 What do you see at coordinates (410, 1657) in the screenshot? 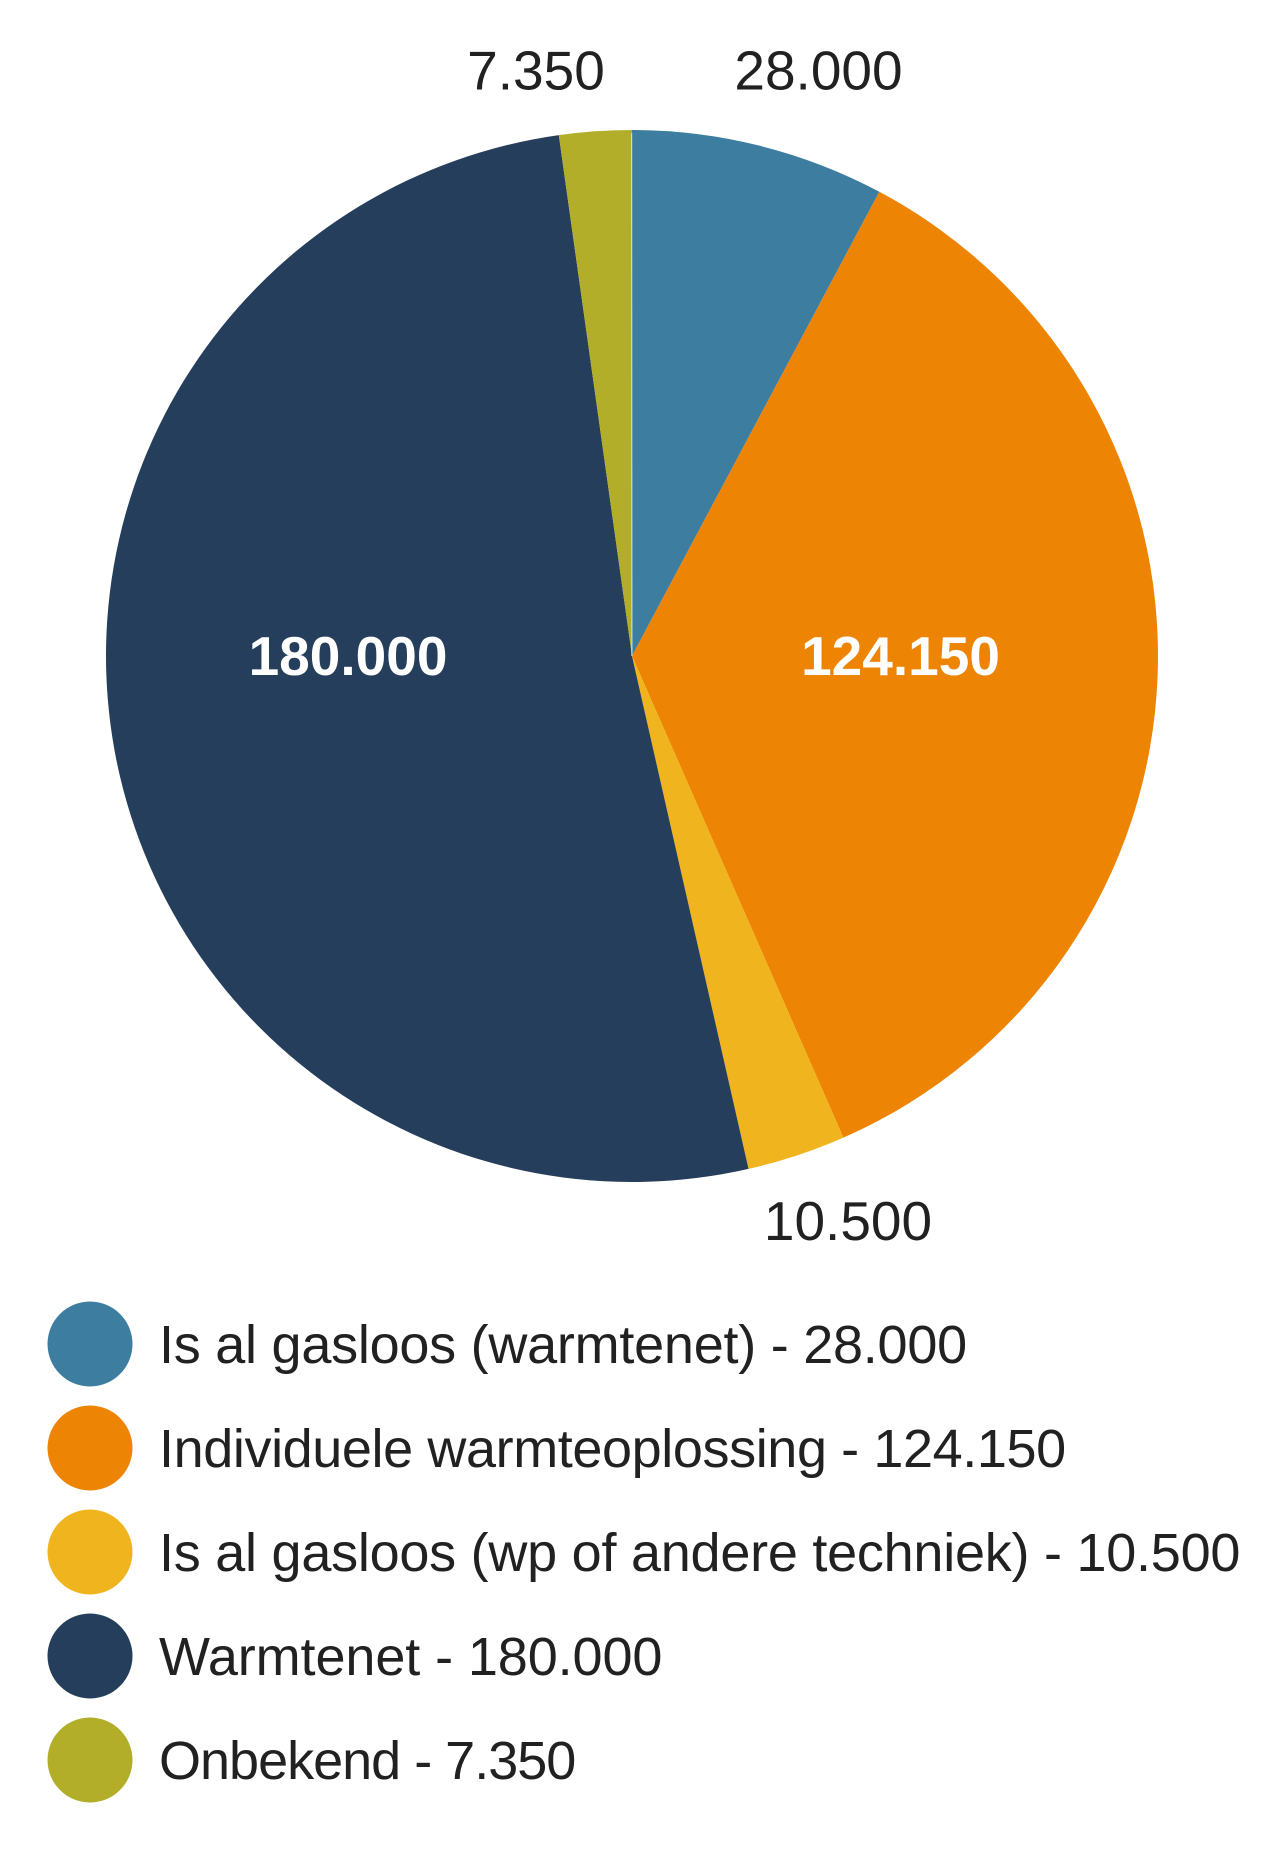
I see `svg-text: Warmtenet - 180.000` at bounding box center [410, 1657].